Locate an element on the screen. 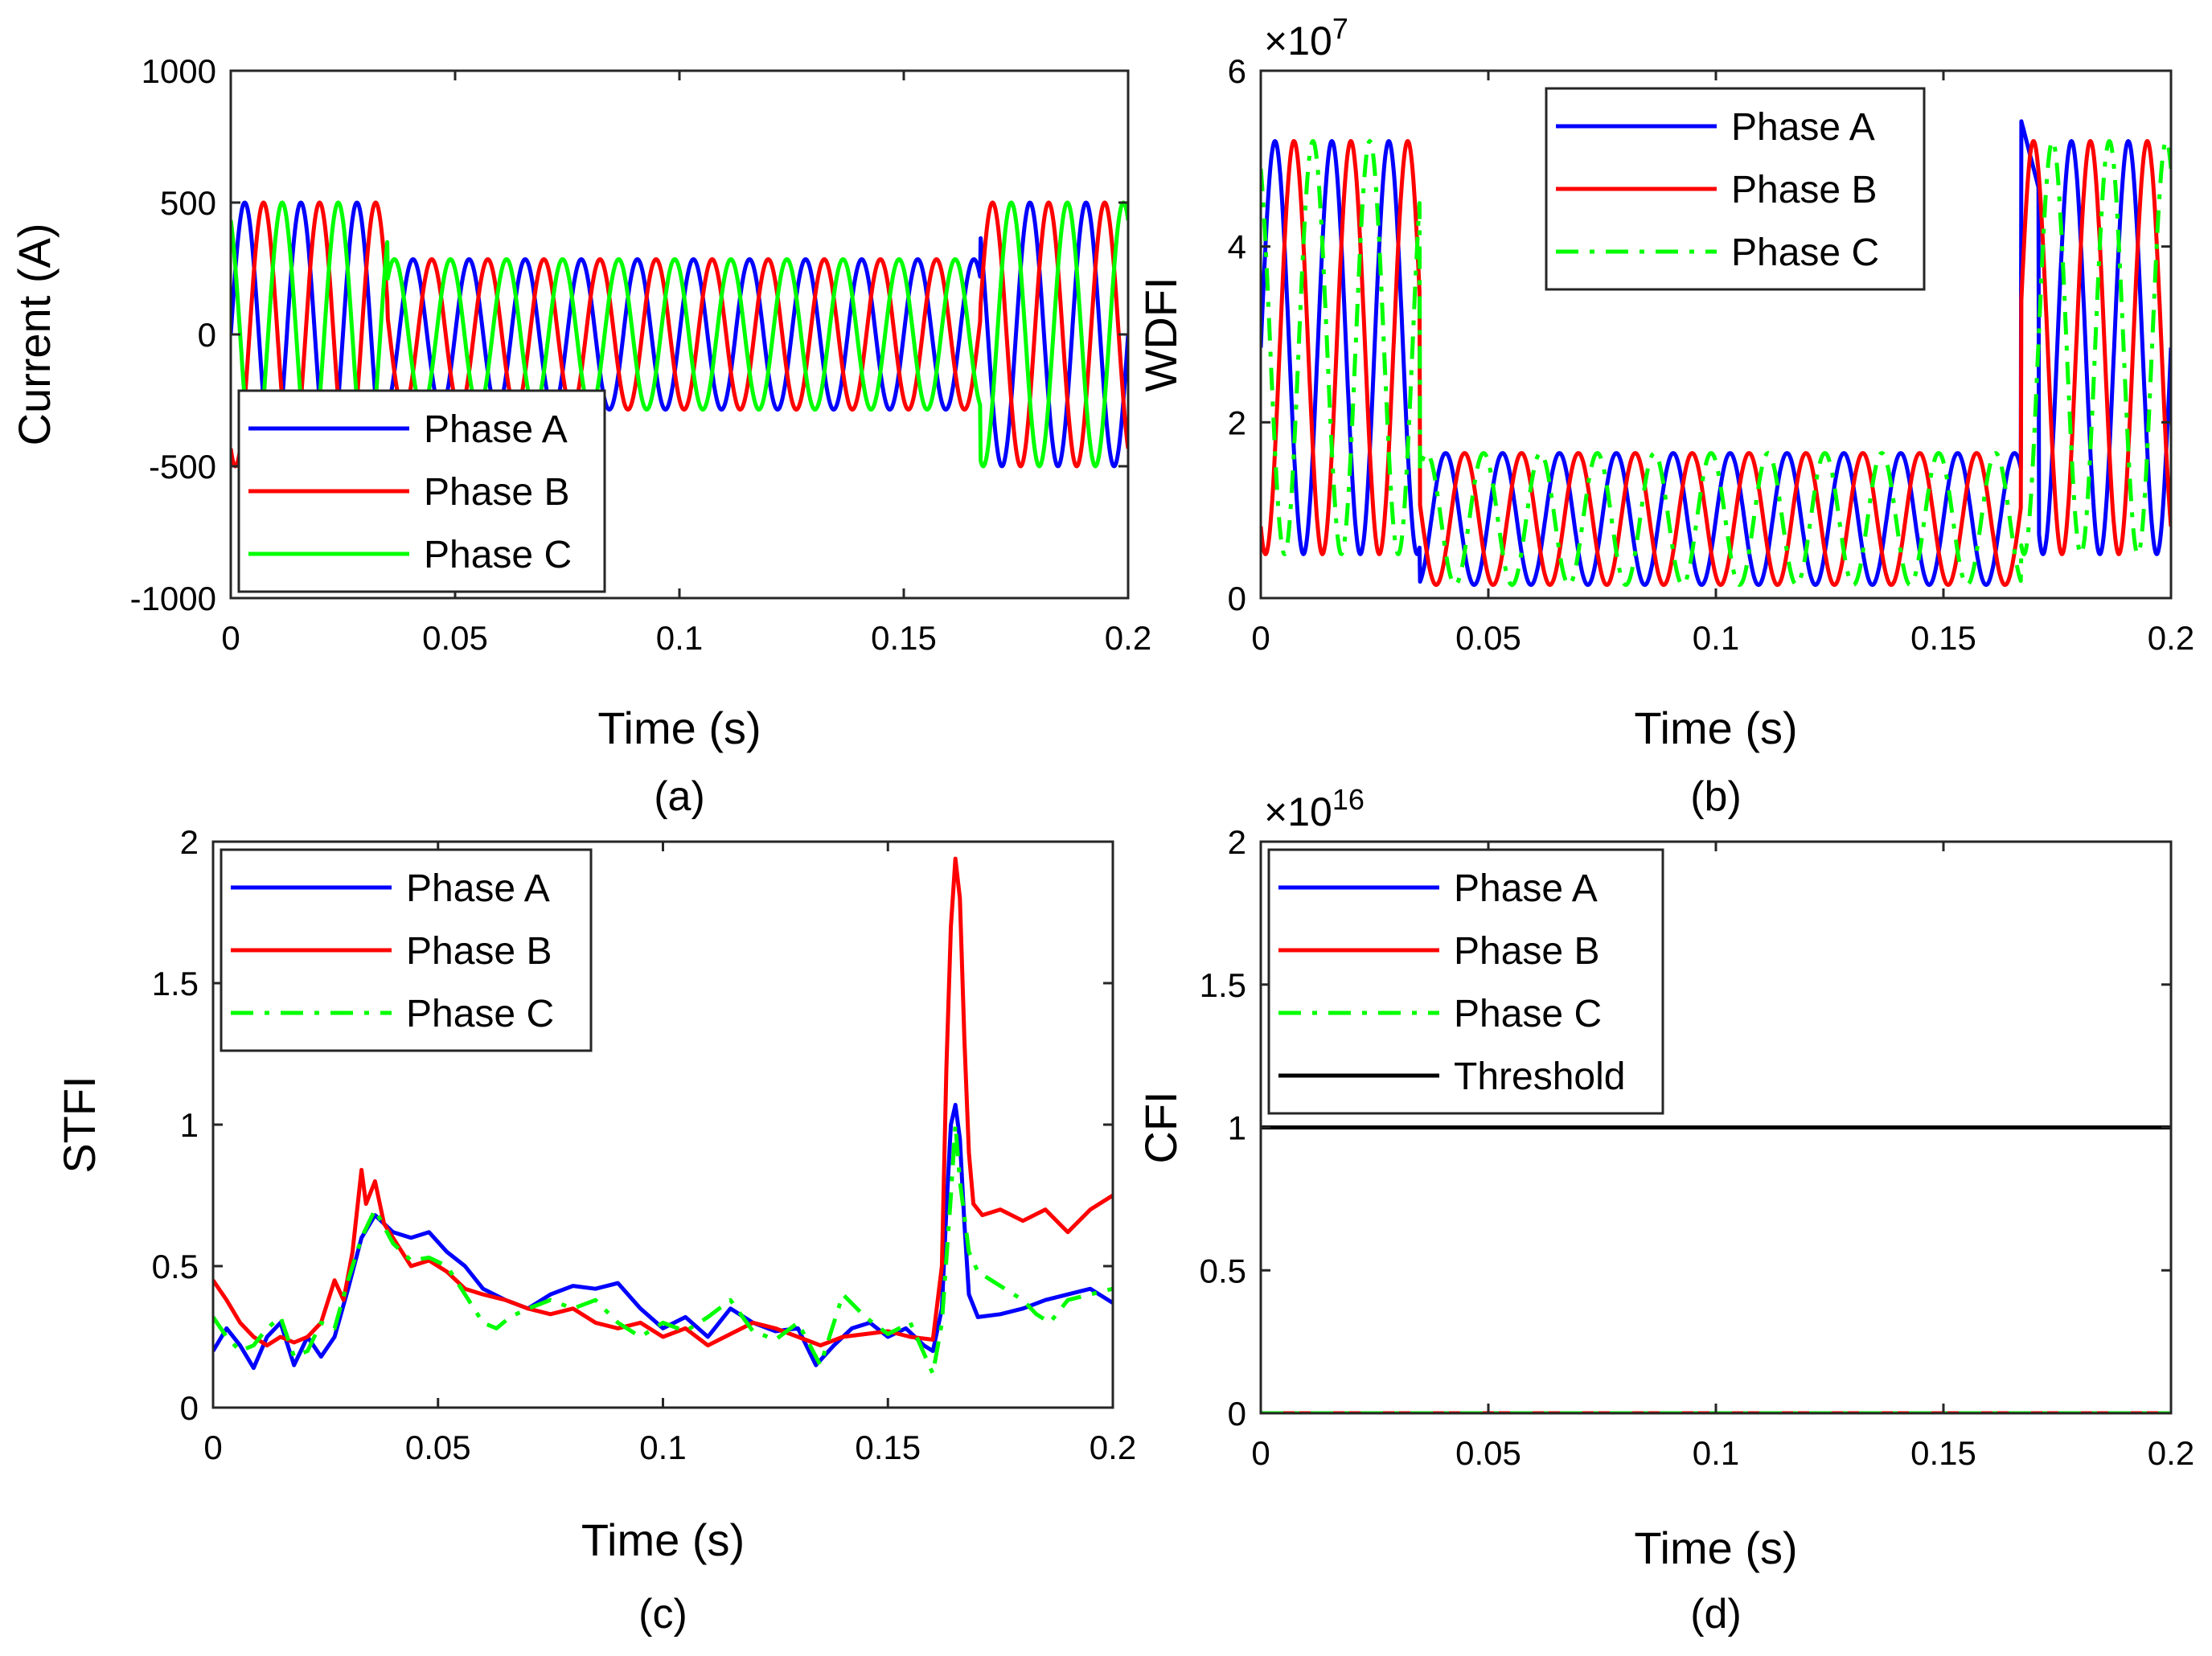 The image size is (2212, 1656). y-axis-label: WDFI is located at coordinates (1160, 334).